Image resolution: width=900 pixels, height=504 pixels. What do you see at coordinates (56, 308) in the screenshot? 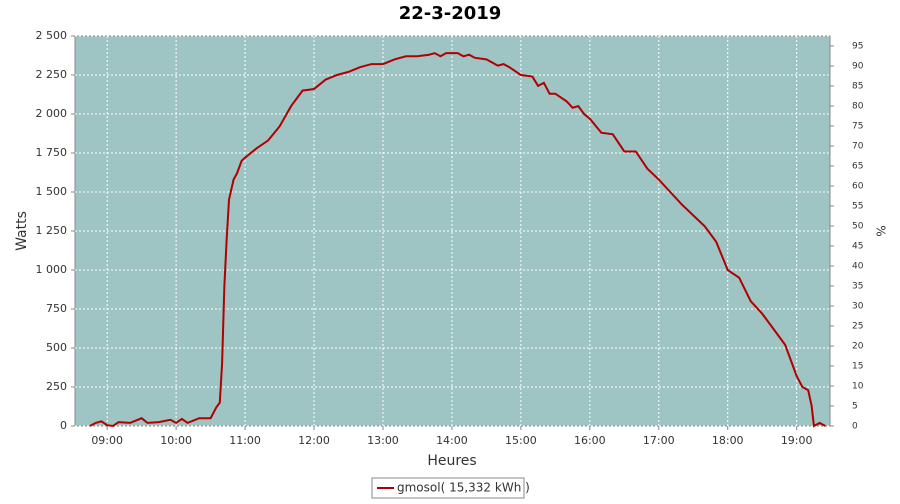
I see `y-tick-label: 750` at bounding box center [56, 308].